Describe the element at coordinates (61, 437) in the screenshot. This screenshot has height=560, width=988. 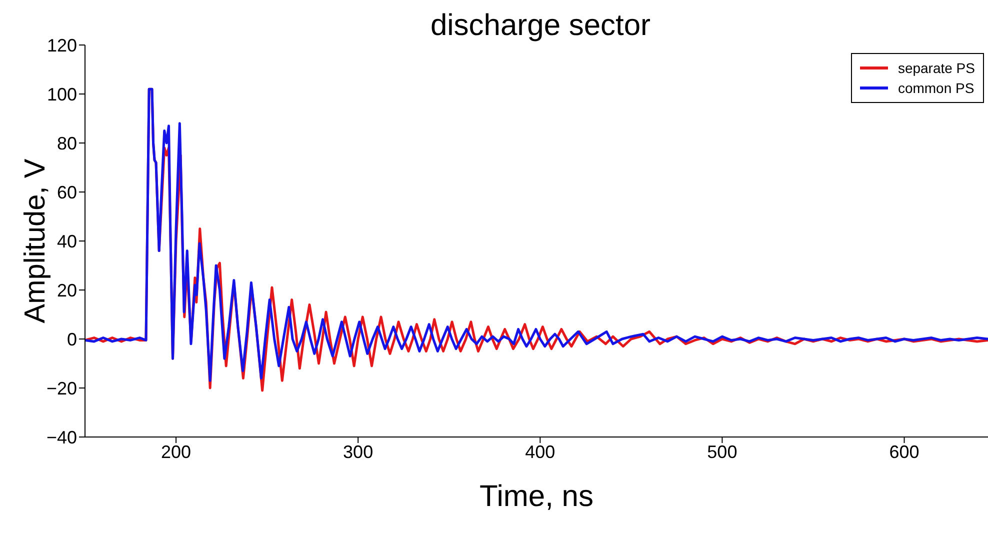
I see `y-tick-label: −40` at that location.